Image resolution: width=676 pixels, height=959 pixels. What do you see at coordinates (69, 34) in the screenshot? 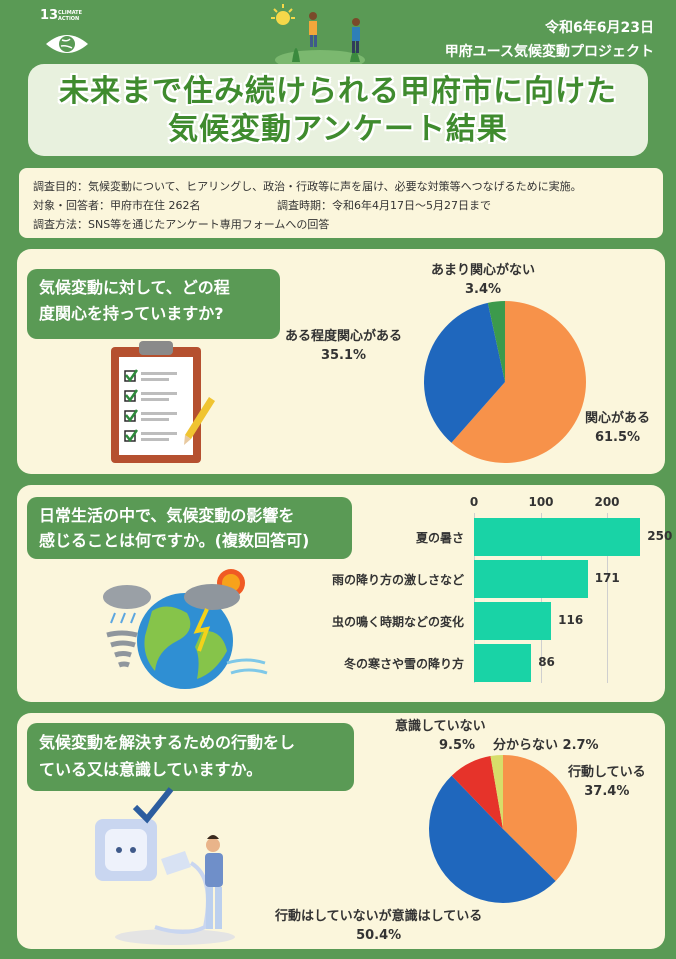
I see `sdg-13-badge: 13 CLIMATE ACTION` at bounding box center [69, 34].